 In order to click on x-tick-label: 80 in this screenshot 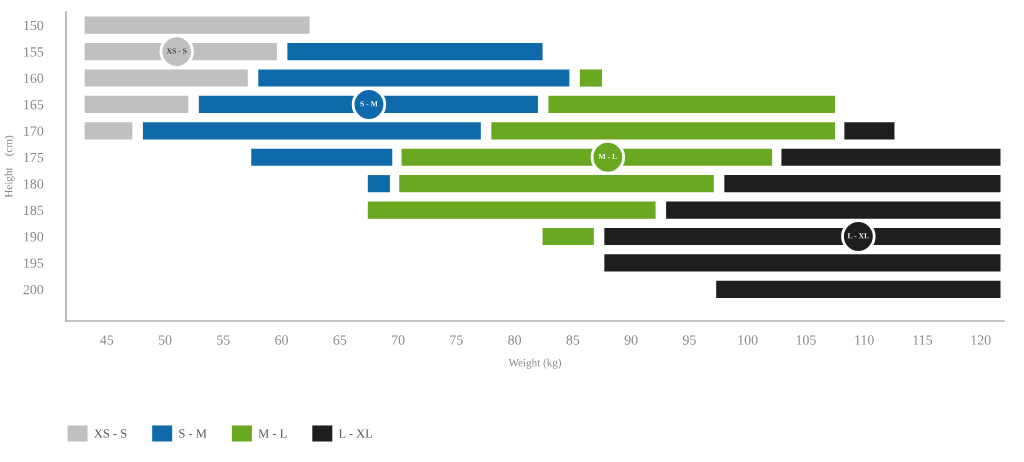, I will do `click(515, 340)`.